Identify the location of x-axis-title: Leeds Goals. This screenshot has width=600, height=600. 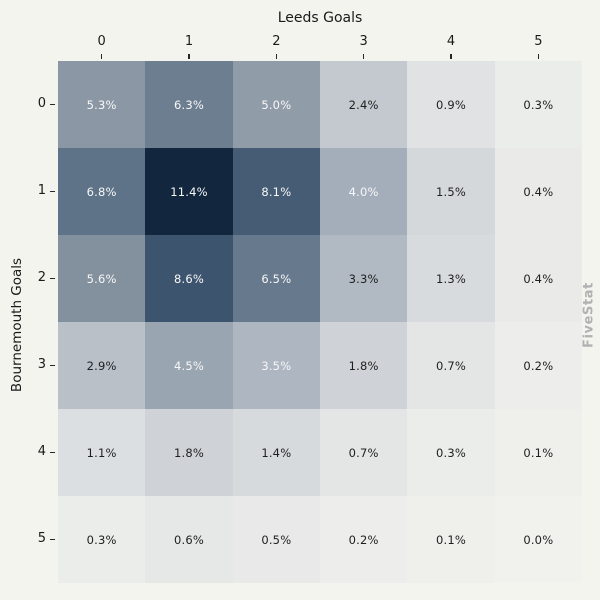
(320, 18).